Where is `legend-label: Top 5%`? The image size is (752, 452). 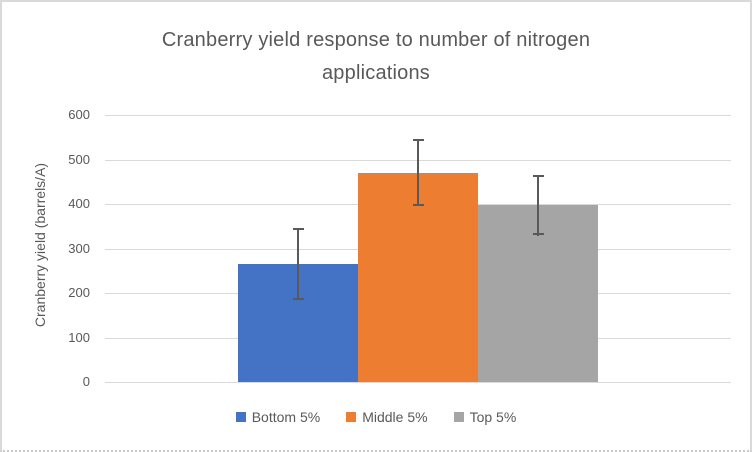 legend-label: Top 5% is located at coordinates (493, 417).